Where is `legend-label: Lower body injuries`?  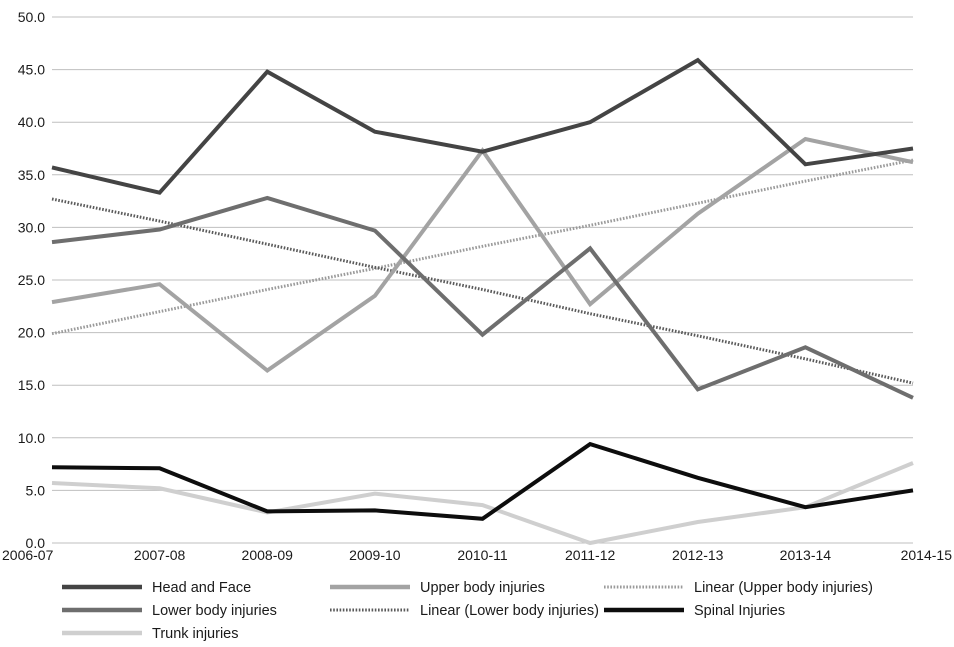
legend-label: Lower body injuries is located at coordinates (214, 611).